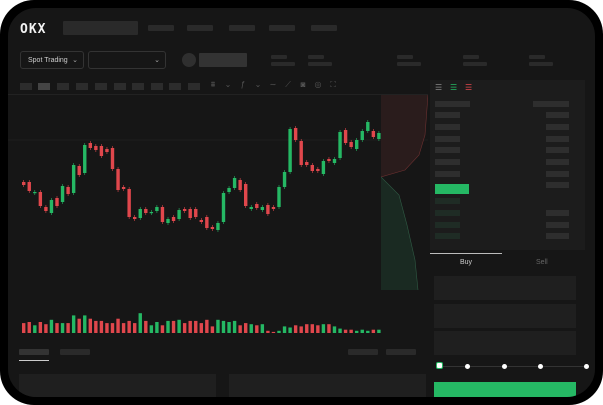 The image size is (603, 405). What do you see at coordinates (34, 352) in the screenshot?
I see `tab-open-orders` at bounding box center [34, 352].